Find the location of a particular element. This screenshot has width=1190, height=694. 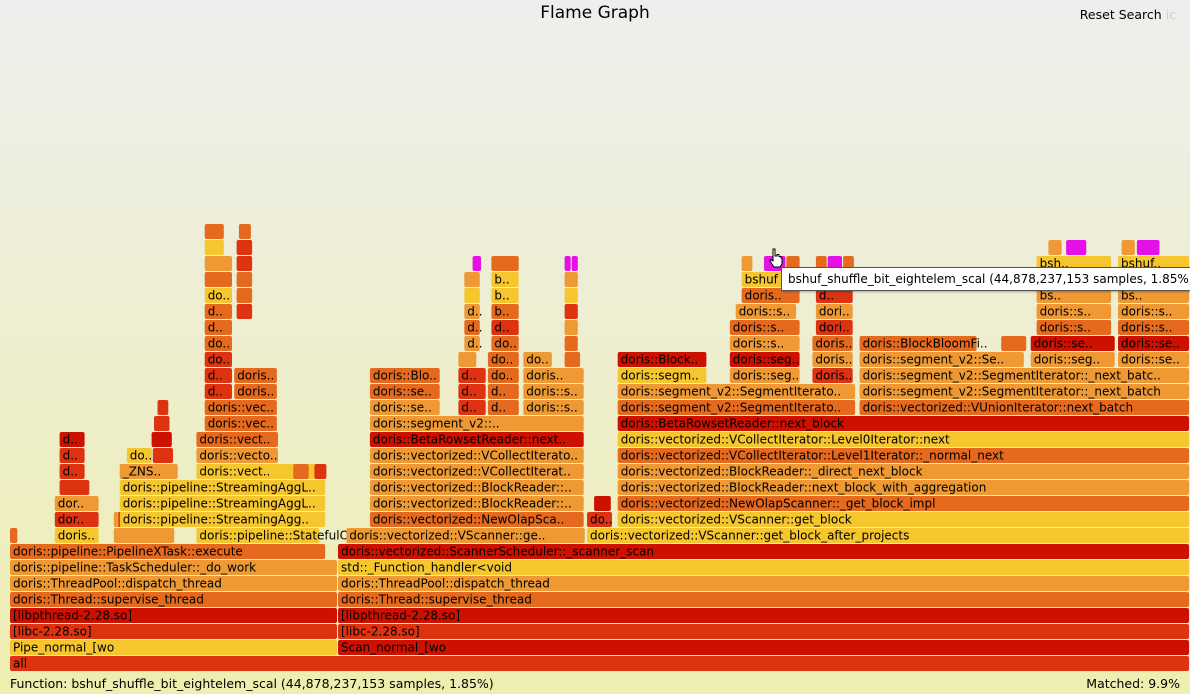

flame-frame: doris::segment_v2::Se.. is located at coordinates (941, 359).